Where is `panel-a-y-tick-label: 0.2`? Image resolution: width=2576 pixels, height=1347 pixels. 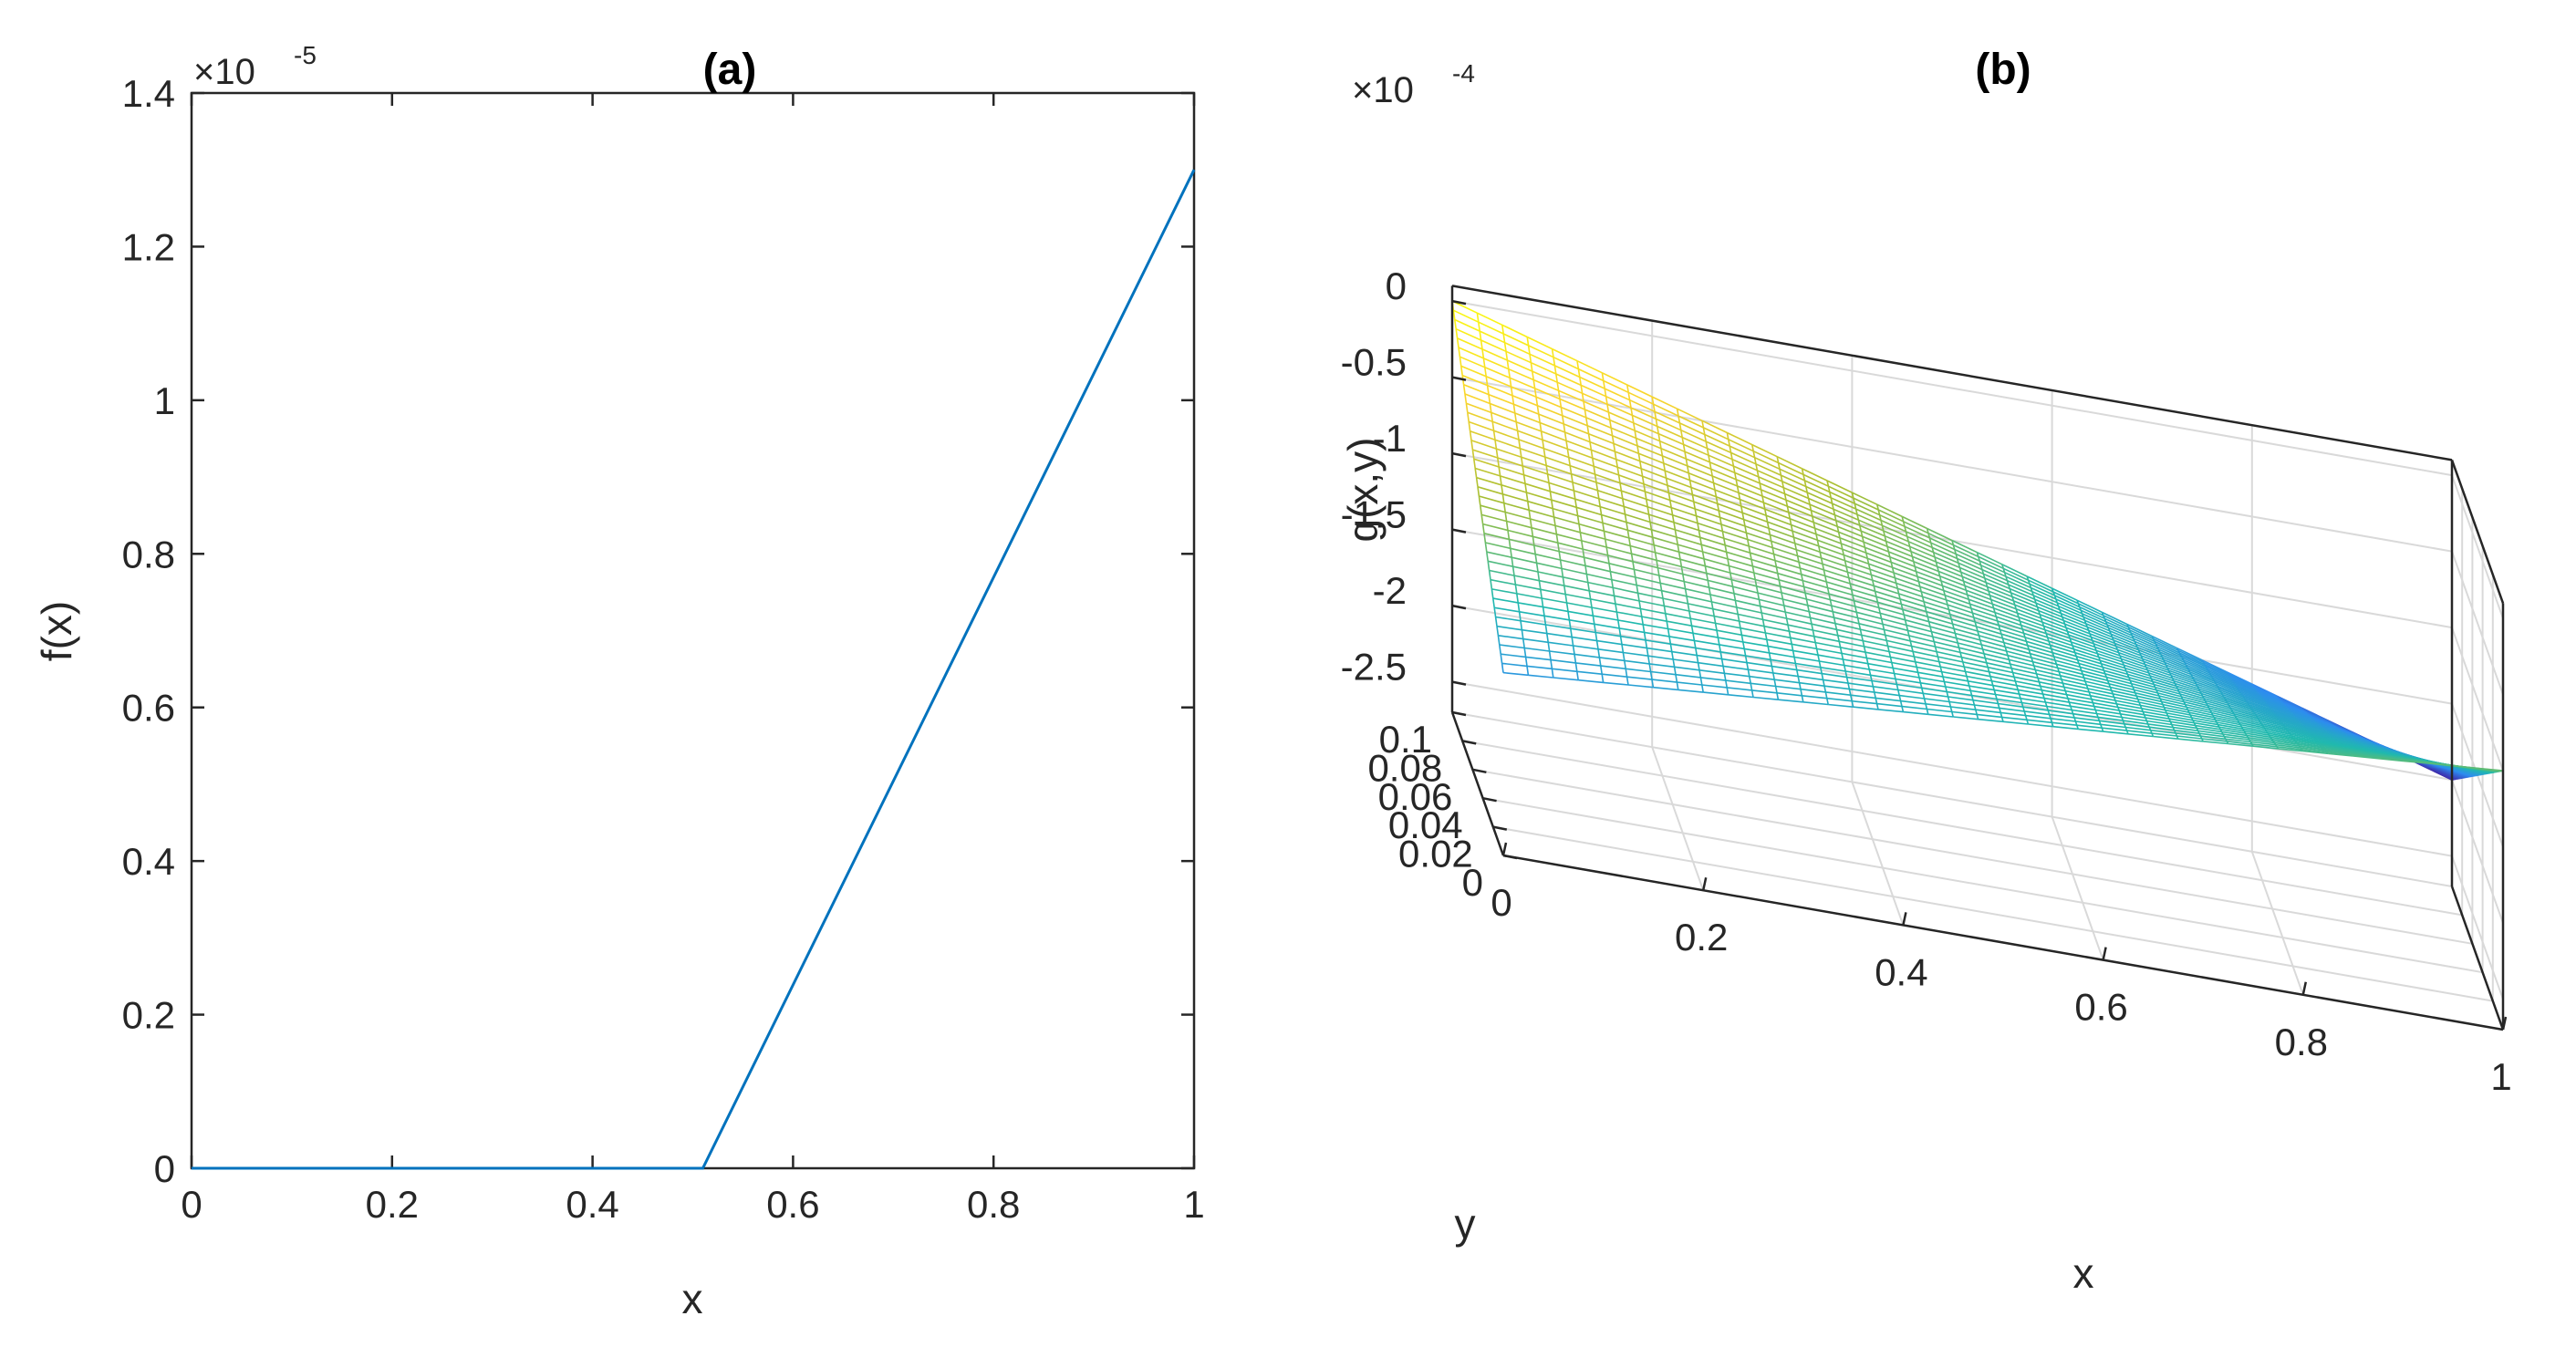 panel-a-y-tick-label: 0.2 is located at coordinates (148, 1016).